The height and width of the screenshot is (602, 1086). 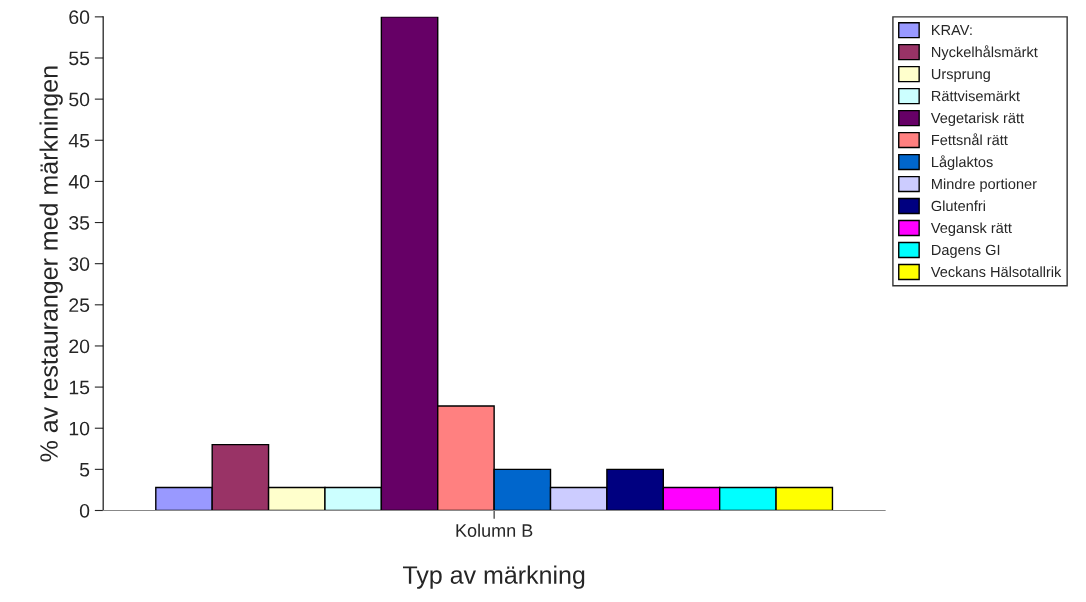 I want to click on x-axis-title: Typ av märkning, so click(x=493, y=577).